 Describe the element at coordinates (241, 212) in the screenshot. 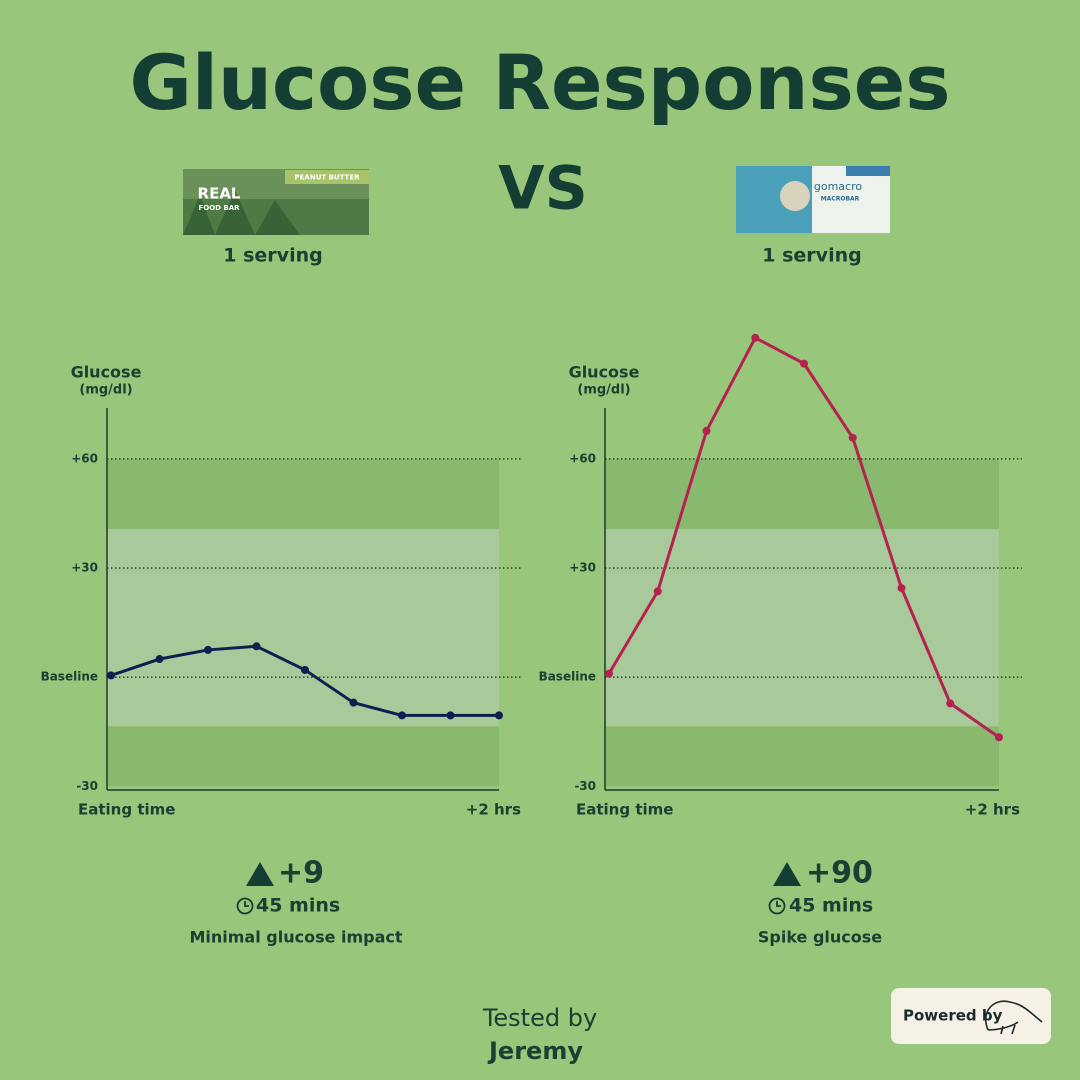

I see `trees` at that location.